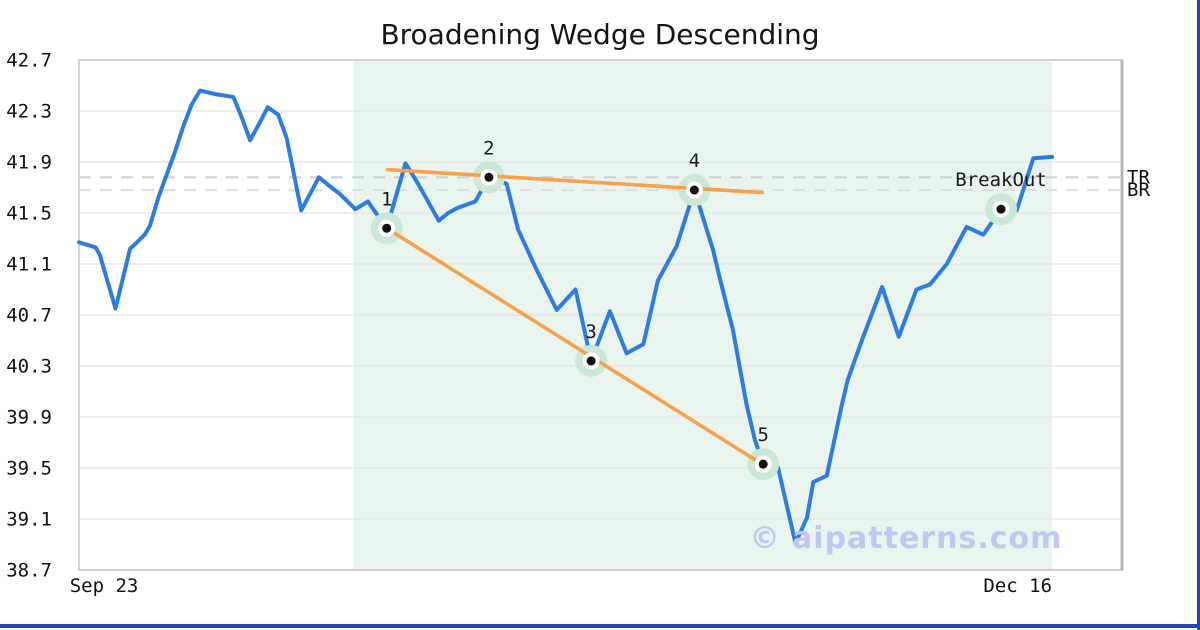  Describe the element at coordinates (1138, 190) in the screenshot. I see `level-label-BR: BR` at that location.